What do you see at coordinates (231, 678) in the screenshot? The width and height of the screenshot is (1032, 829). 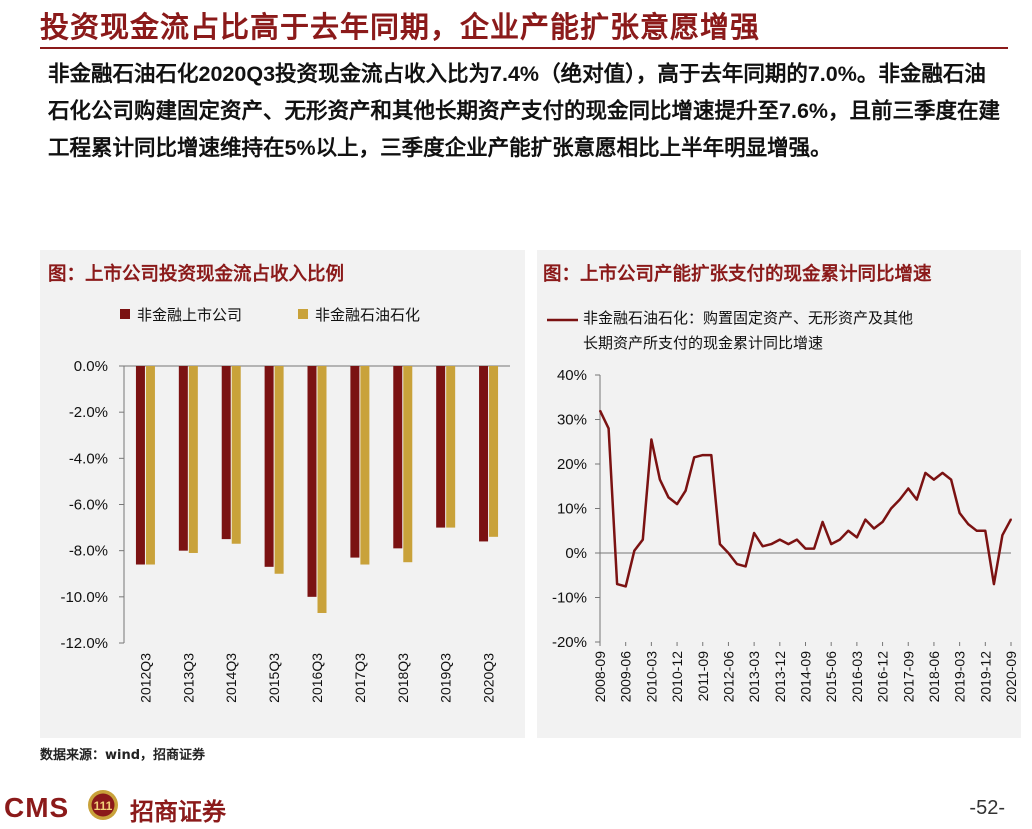 I see `x-tick-label: 2014Q3` at bounding box center [231, 678].